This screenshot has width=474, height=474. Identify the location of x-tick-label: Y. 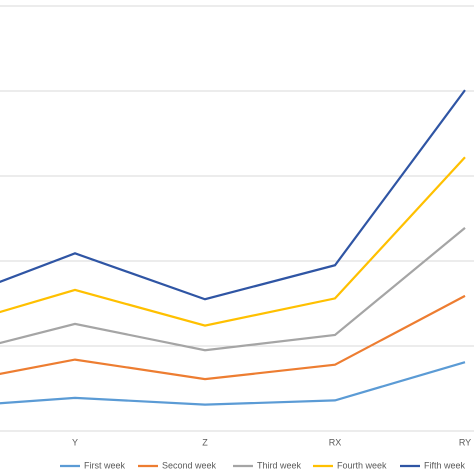
(75, 442).